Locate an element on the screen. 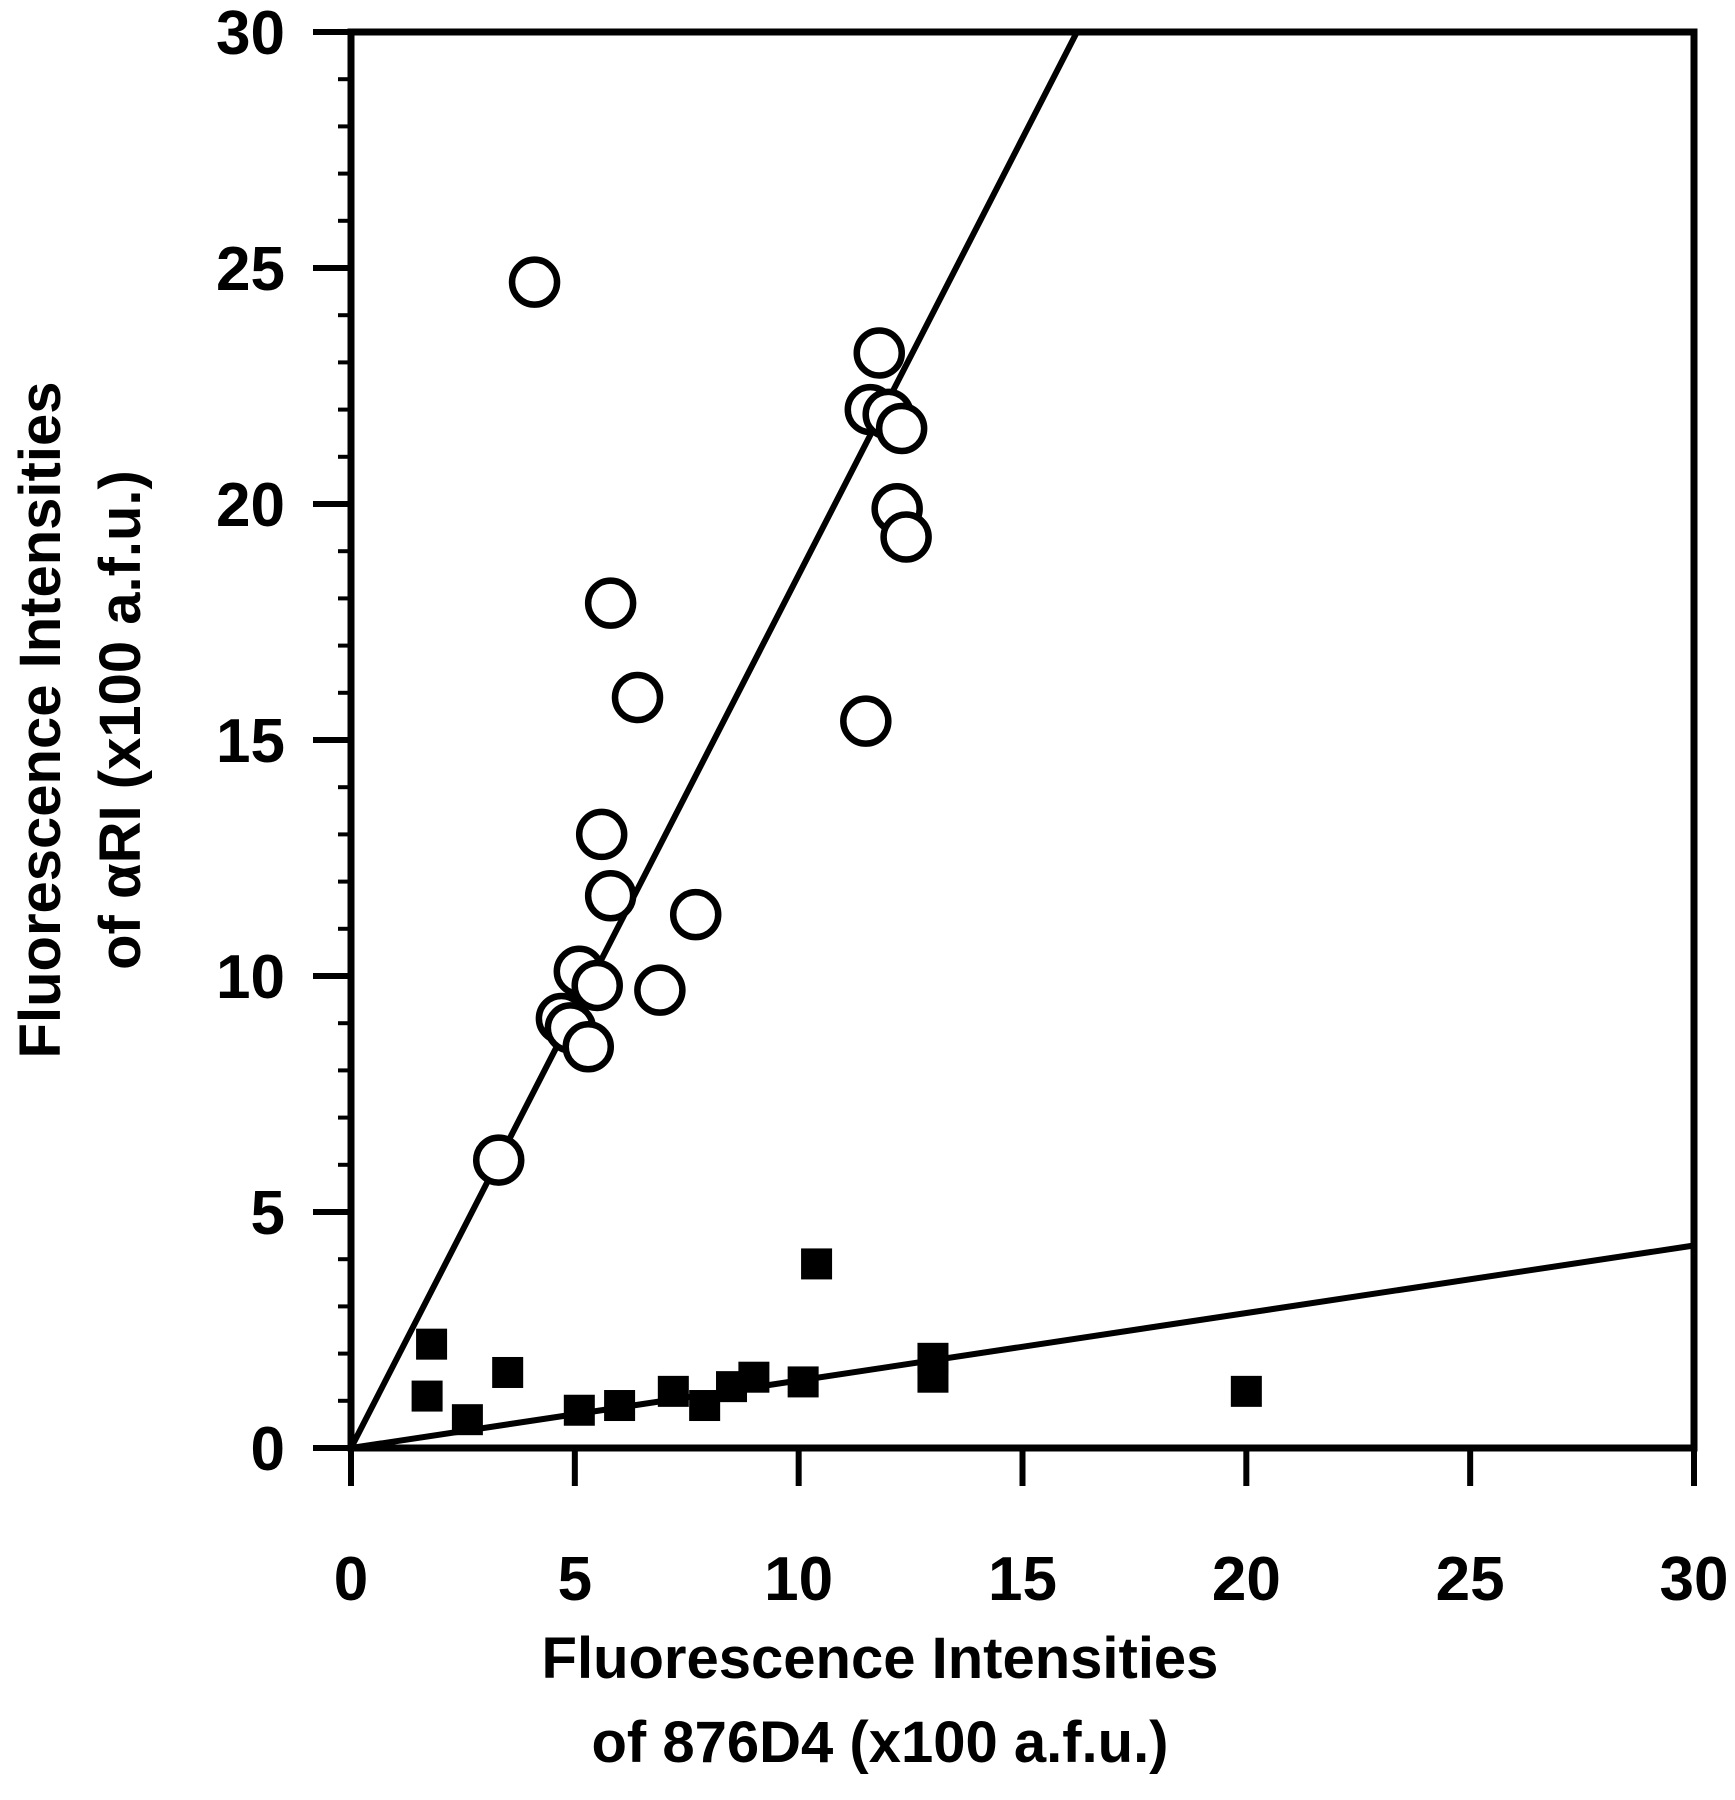  x-tick-label-20: 20 is located at coordinates (1246, 1579).